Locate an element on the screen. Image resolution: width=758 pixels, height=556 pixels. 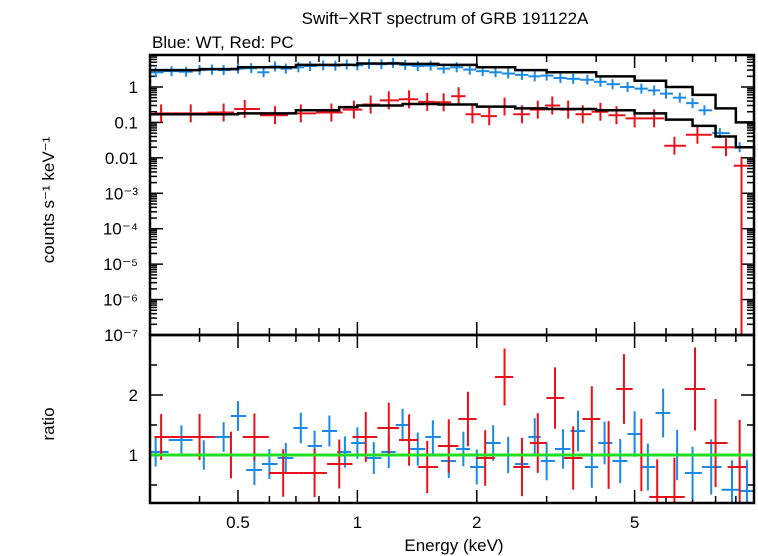
y-tick-label: 10⁻³ is located at coordinates (121, 193).